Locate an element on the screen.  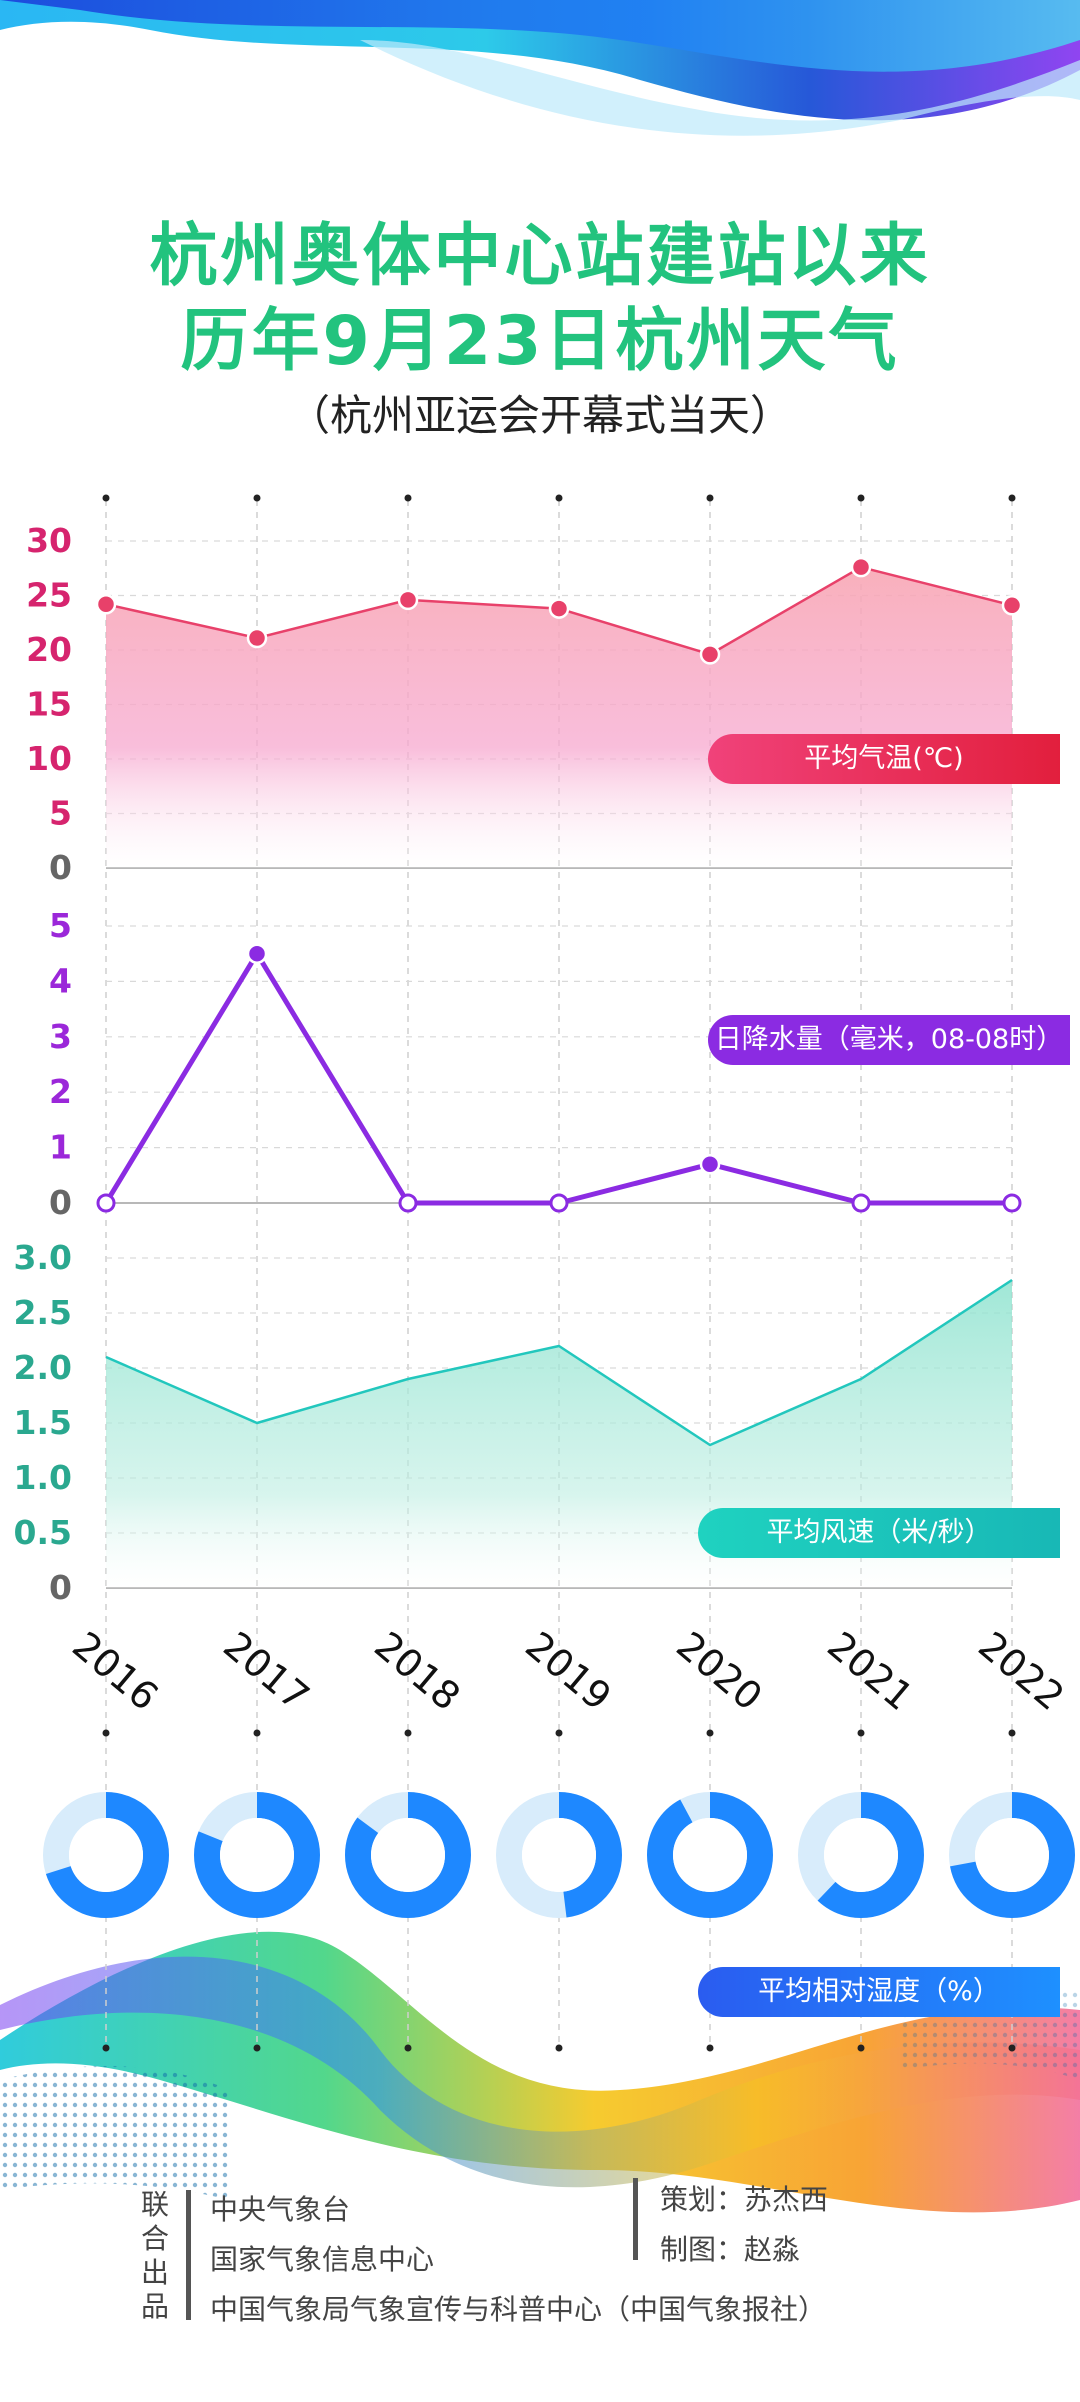
y-tick-label: 2 is located at coordinates (60, 1091).